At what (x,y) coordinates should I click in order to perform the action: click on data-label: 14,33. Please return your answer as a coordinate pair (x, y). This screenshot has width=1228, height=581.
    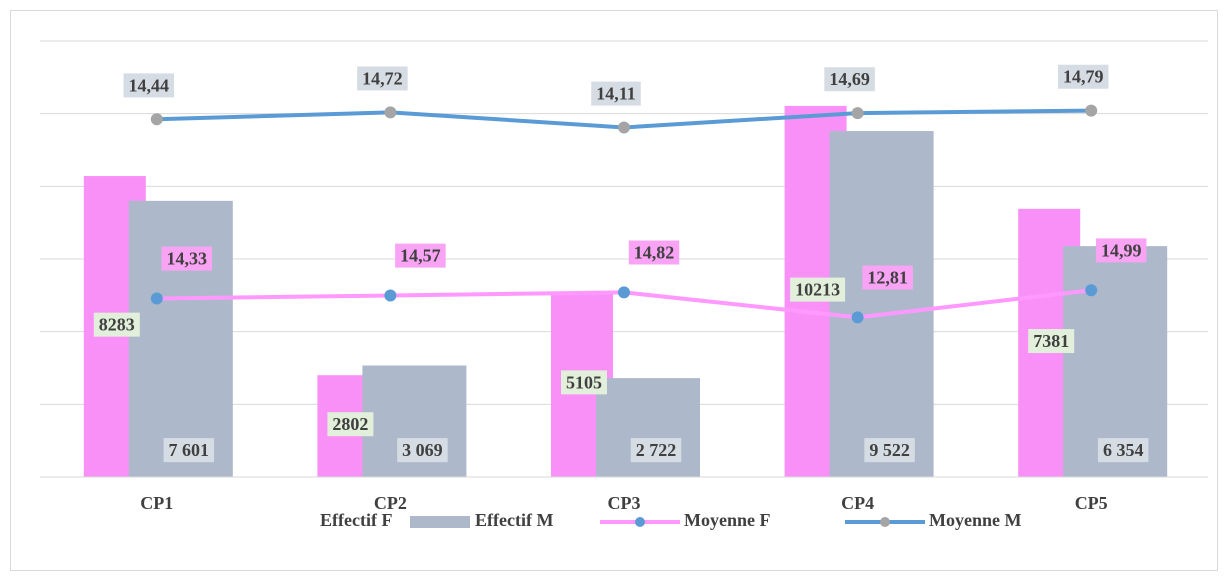
    Looking at the image, I should click on (187, 259).